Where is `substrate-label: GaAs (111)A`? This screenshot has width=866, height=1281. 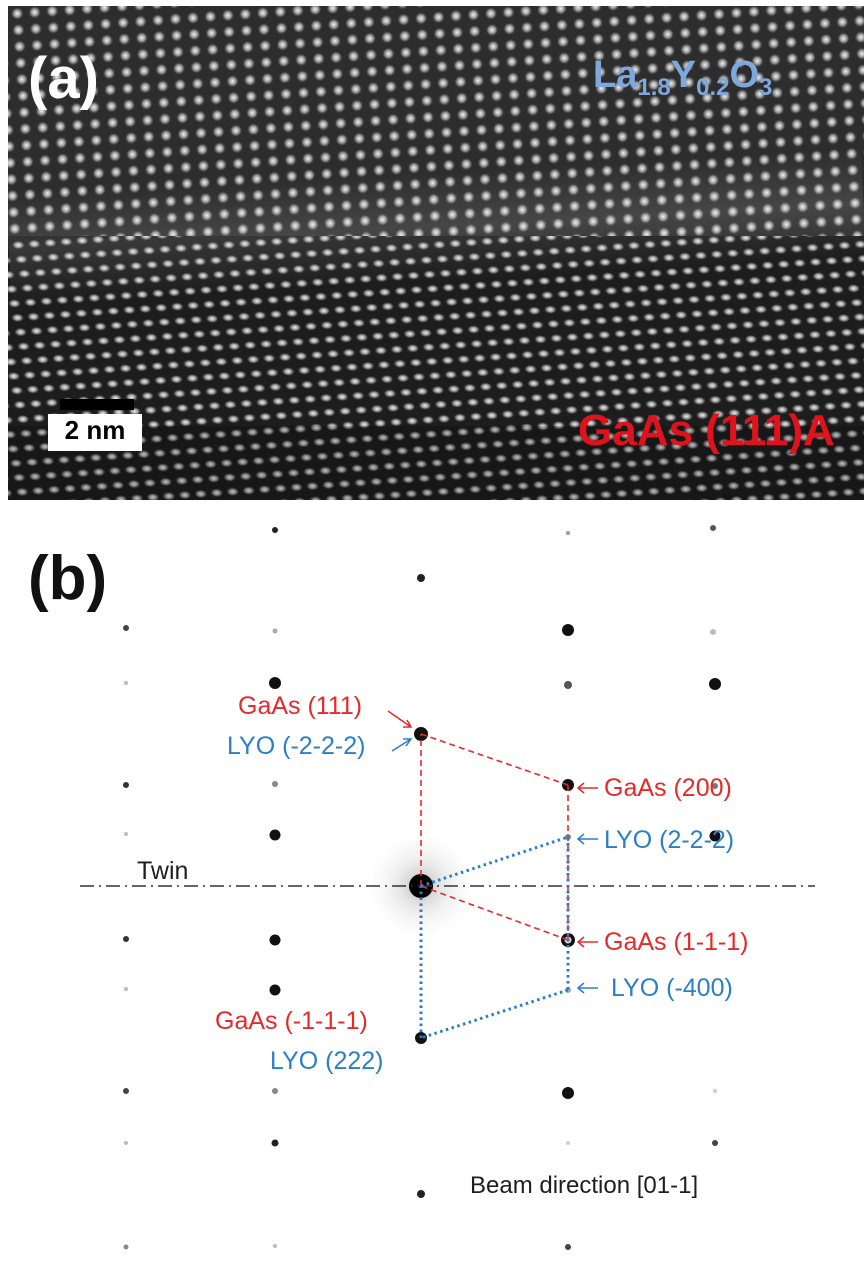
substrate-label: GaAs (111)A is located at coordinates (706, 430).